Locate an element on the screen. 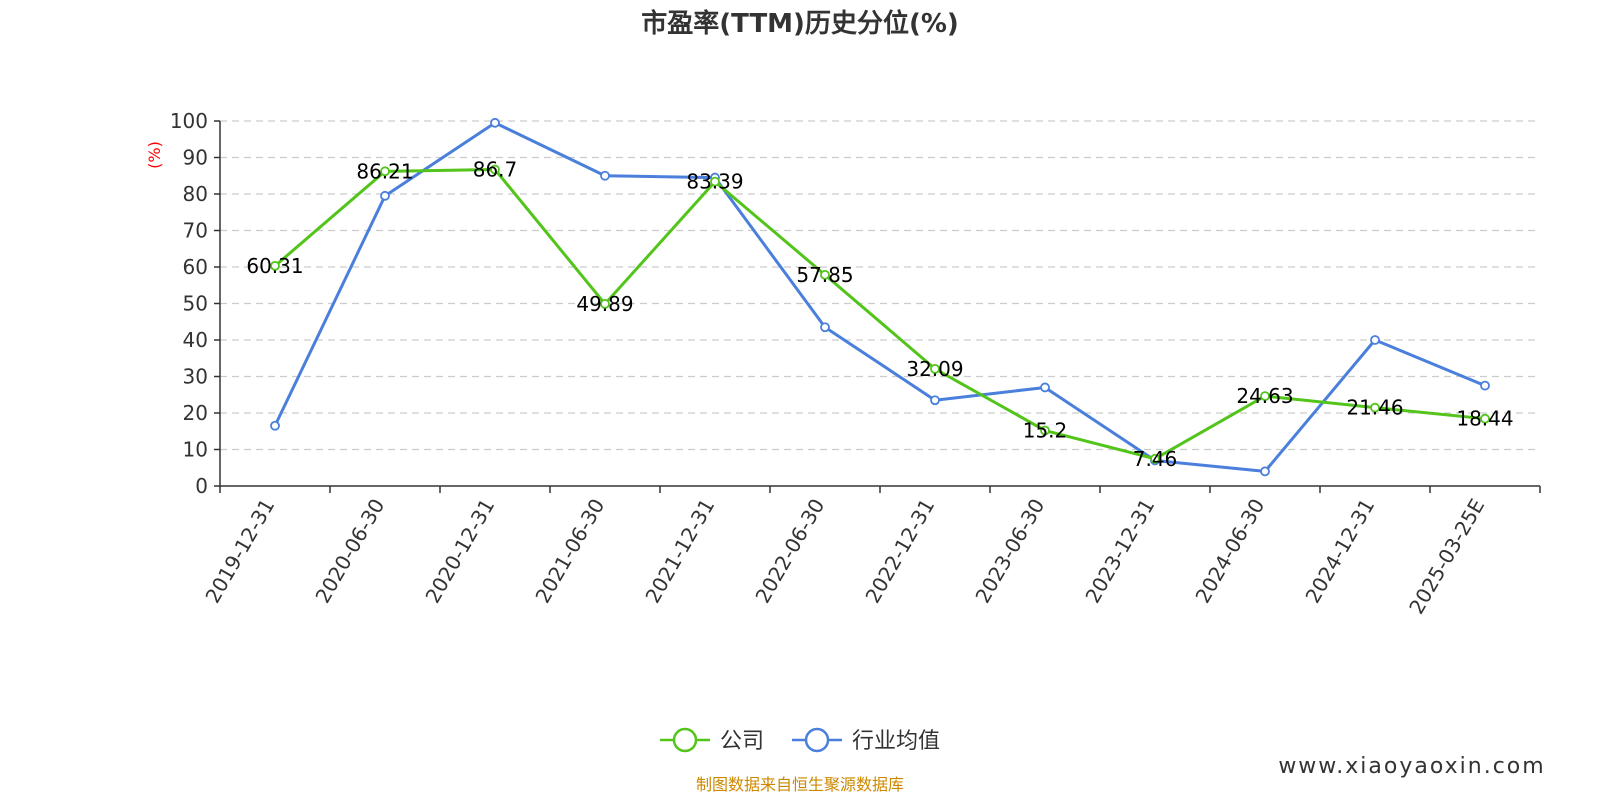 The width and height of the screenshot is (1600, 804). x-tick-label: 2025-03-25E is located at coordinates (1446, 557).